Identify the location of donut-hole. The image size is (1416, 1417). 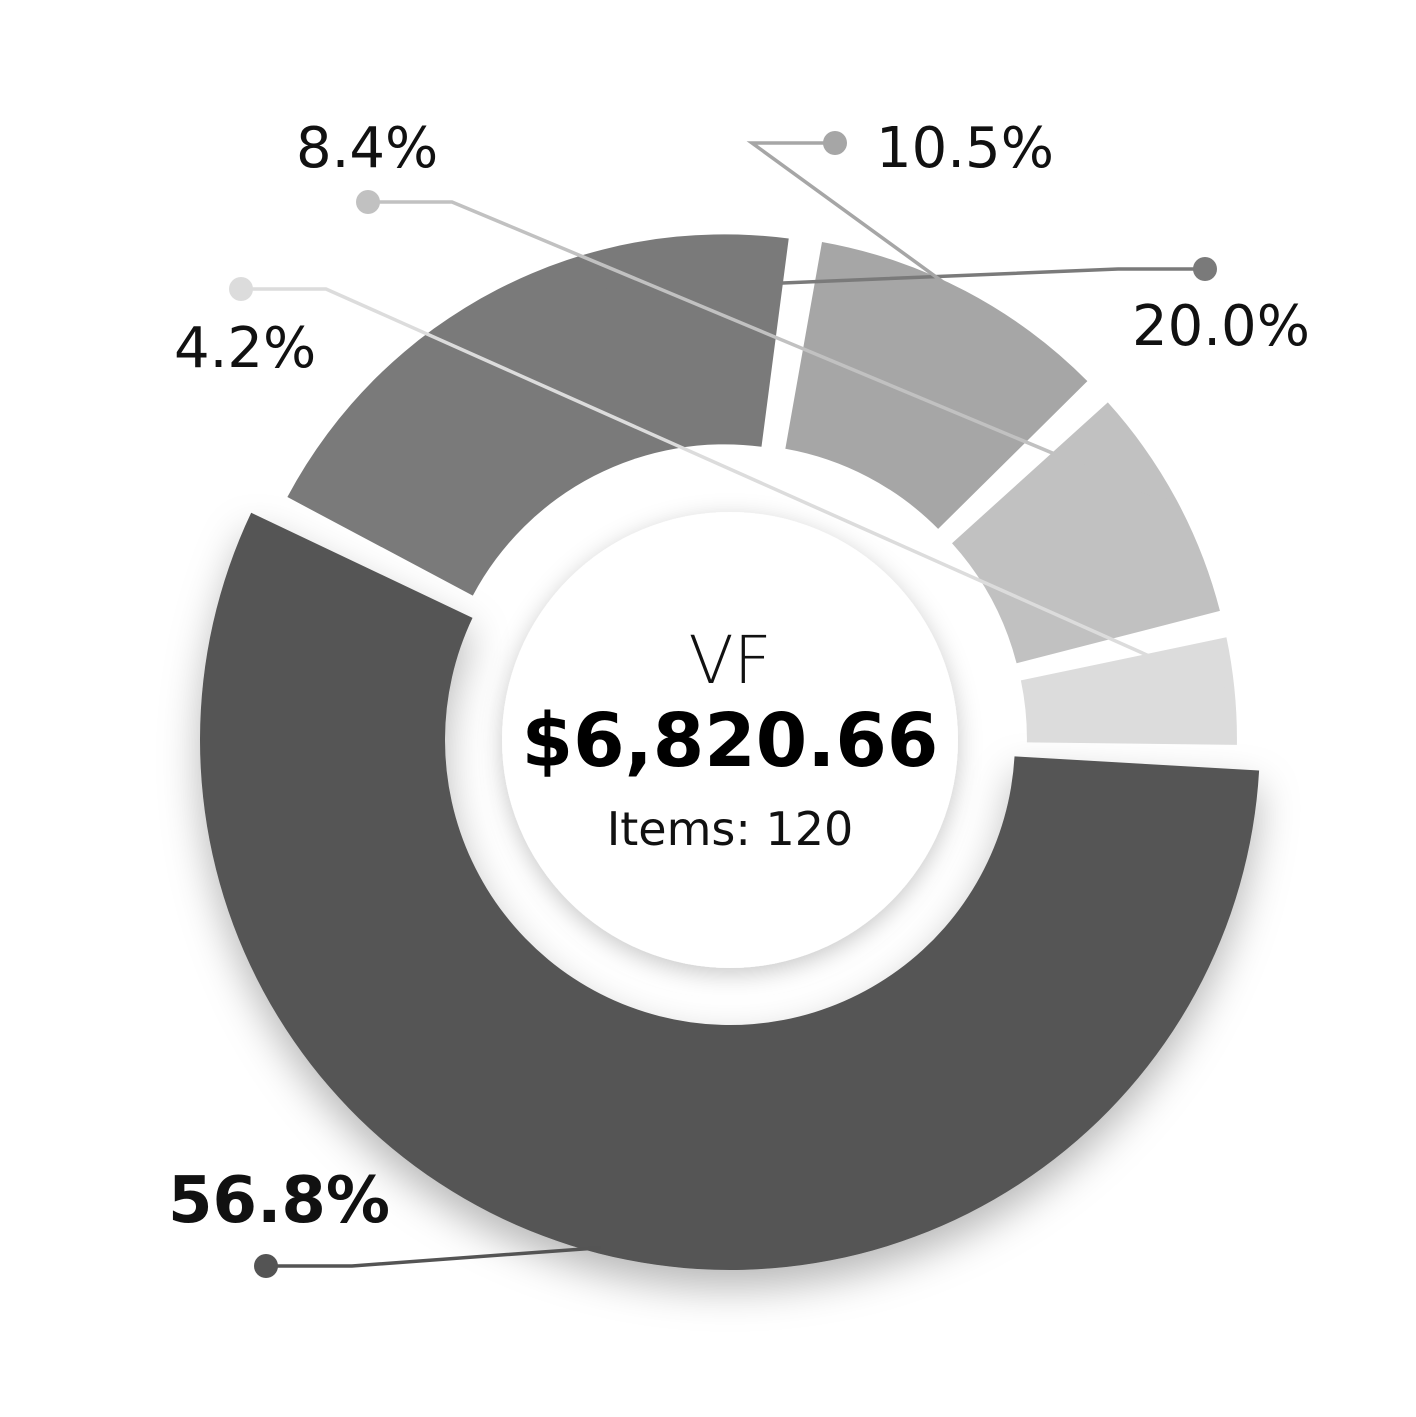
(730, 740).